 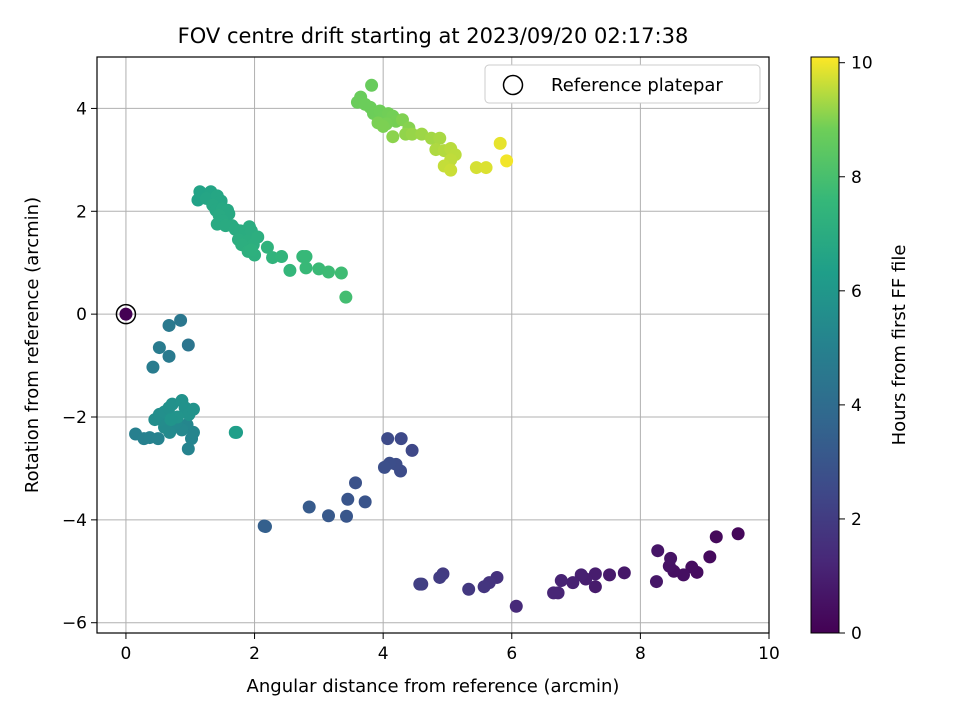 What do you see at coordinates (383, 654) in the screenshot?
I see `x-tick-label: 4` at bounding box center [383, 654].